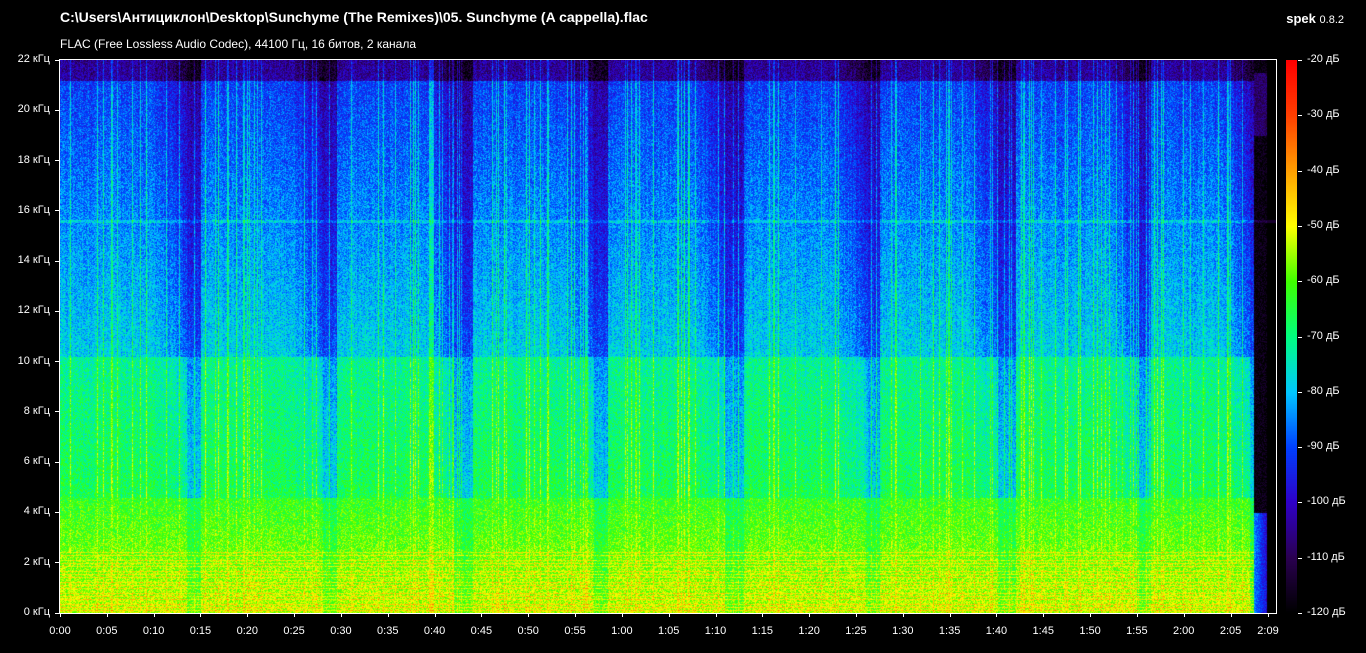 This screenshot has width=1366, height=653. Describe the element at coordinates (1137, 631) in the screenshot. I see `x-tick-label: 1:55` at that location.